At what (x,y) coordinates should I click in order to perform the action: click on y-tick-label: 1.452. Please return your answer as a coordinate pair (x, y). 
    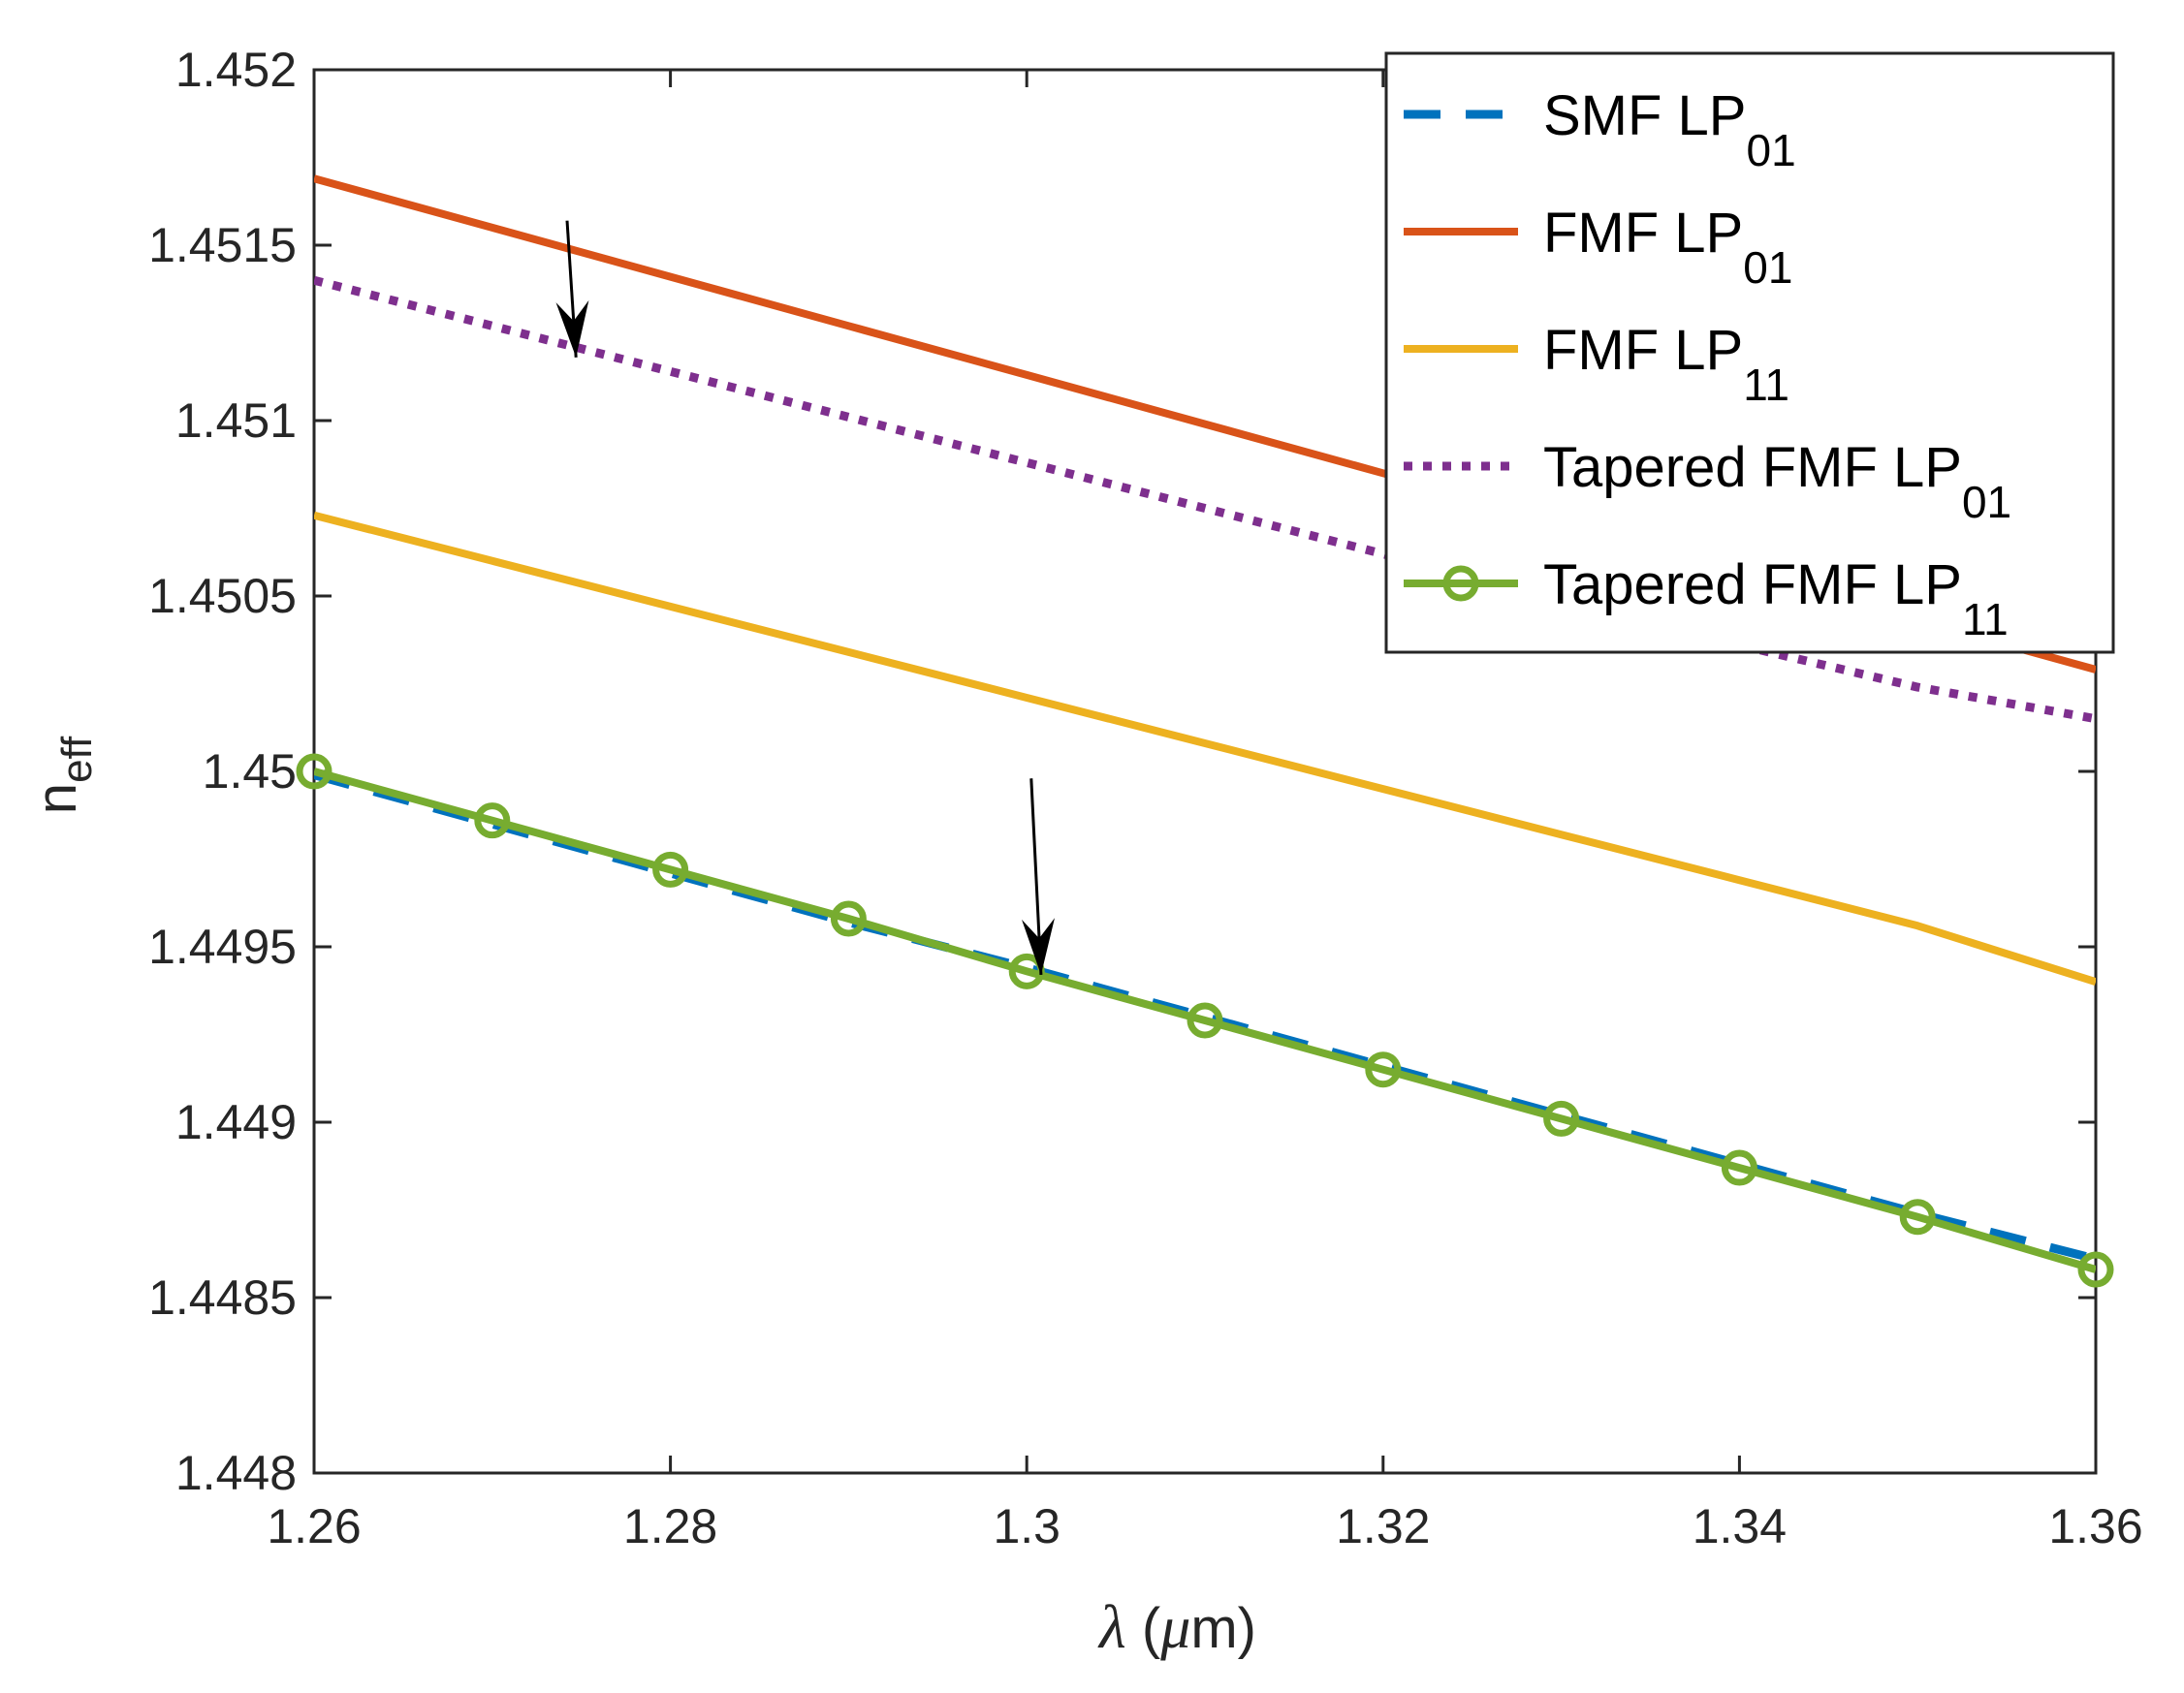
    Looking at the image, I should click on (236, 70).